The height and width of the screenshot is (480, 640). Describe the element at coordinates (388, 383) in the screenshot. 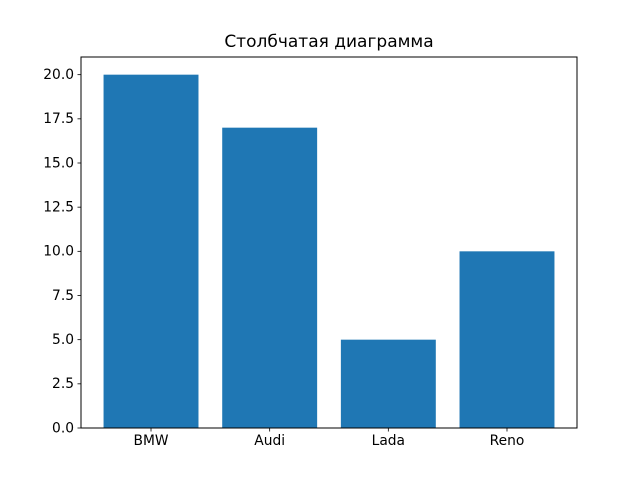

I see `bar-lada` at that location.